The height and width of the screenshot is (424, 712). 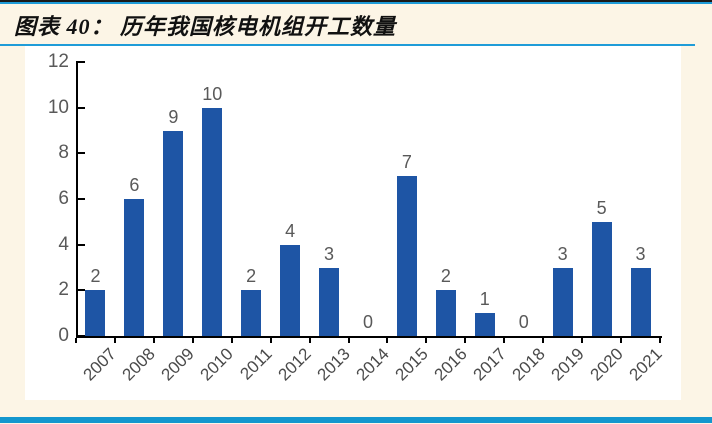 I want to click on x-axis-tick-label: 2013, so click(x=333, y=364).